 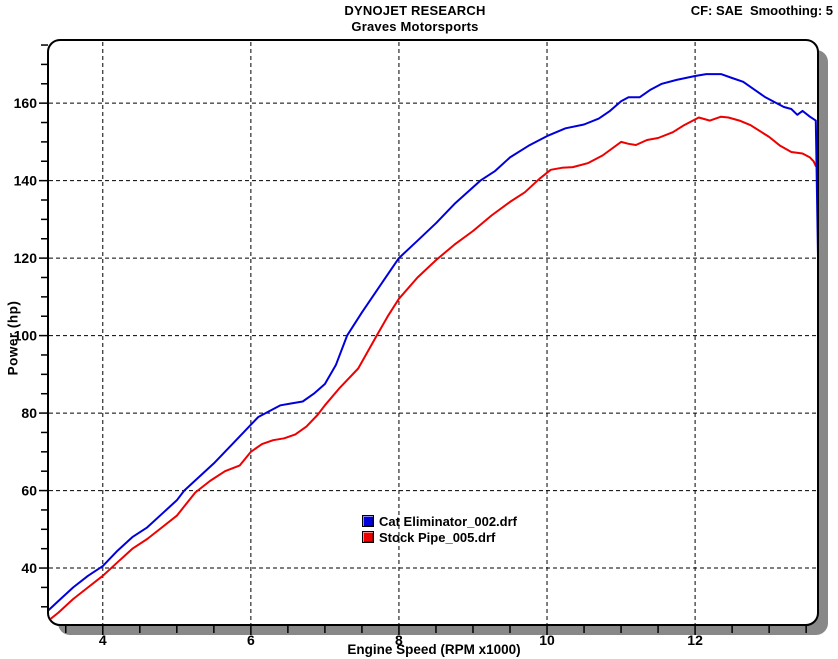 What do you see at coordinates (29, 568) in the screenshot?
I see `svg-text: 40` at bounding box center [29, 568].